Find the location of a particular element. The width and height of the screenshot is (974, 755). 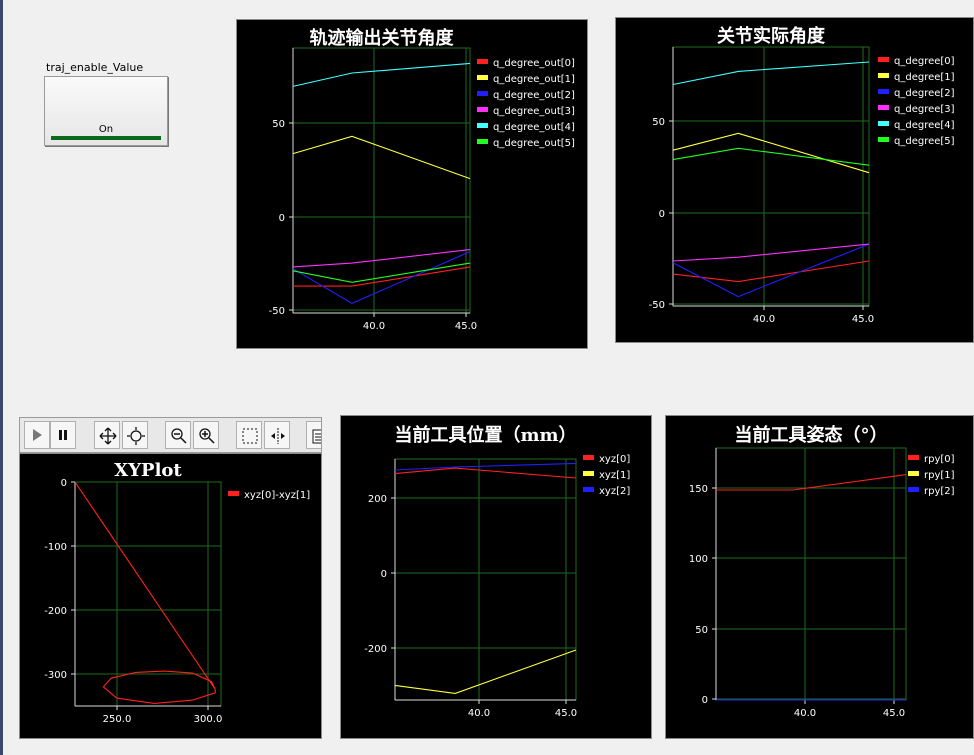

chart-title: 当前工具位置（mm） is located at coordinates (485, 435).